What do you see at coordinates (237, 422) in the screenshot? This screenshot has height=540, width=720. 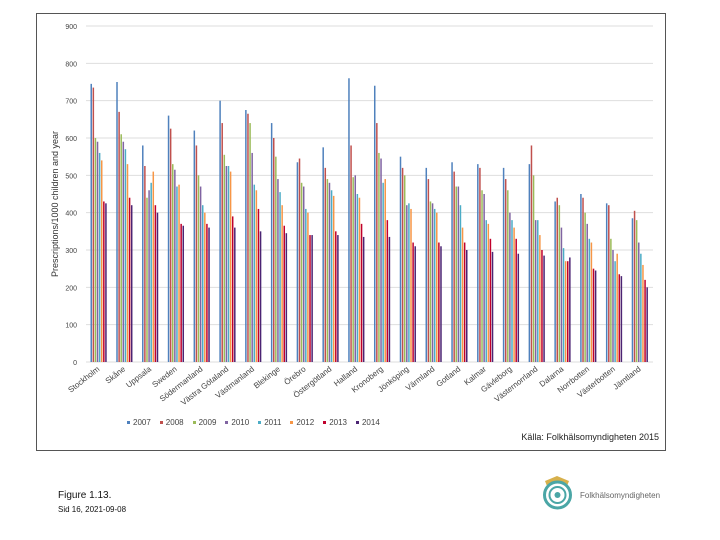 I see `legend-item-2010: 2010` at bounding box center [237, 422].